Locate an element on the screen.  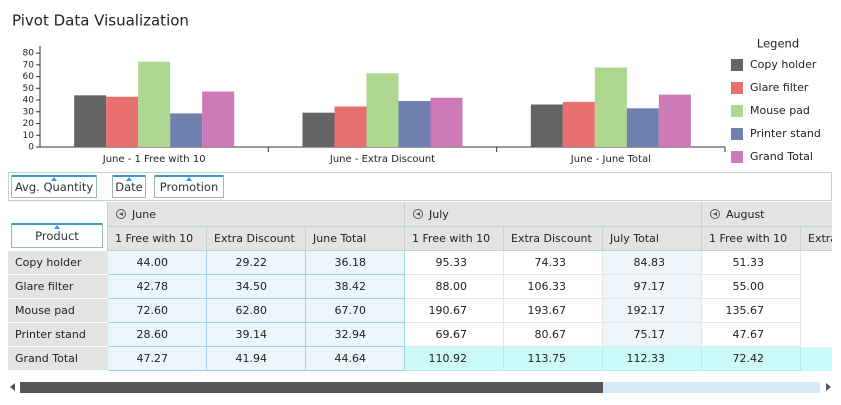
x-tick-label: June - June Total is located at coordinates (610, 159).